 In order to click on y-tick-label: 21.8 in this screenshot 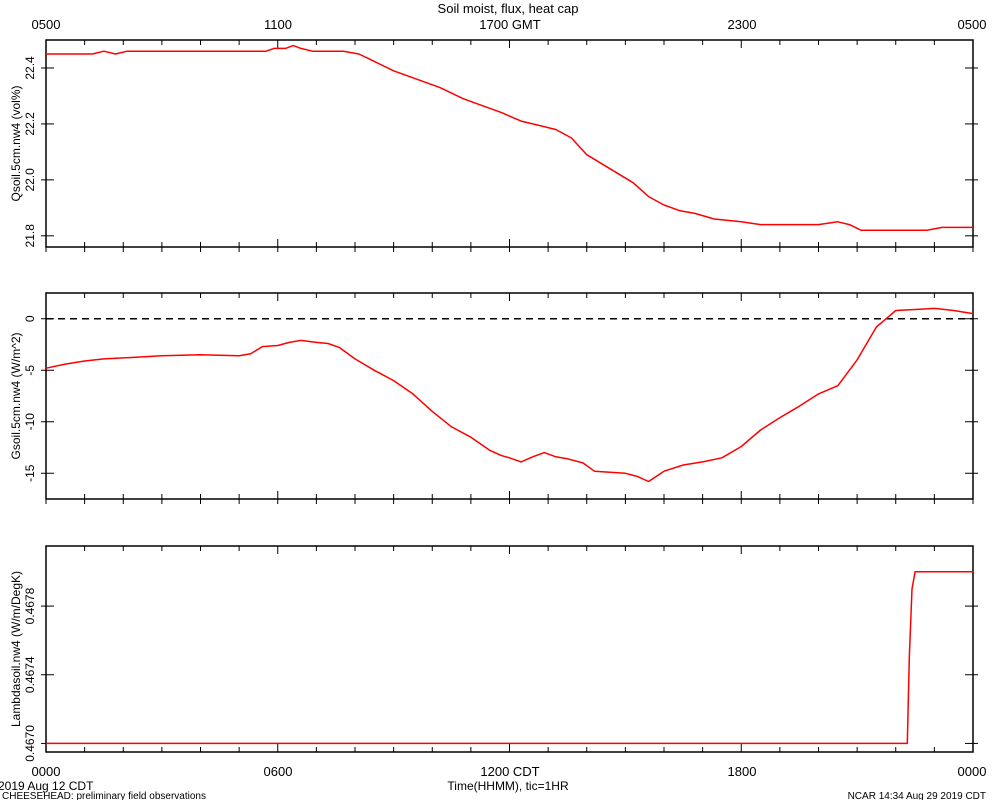, I will do `click(30, 236)`.